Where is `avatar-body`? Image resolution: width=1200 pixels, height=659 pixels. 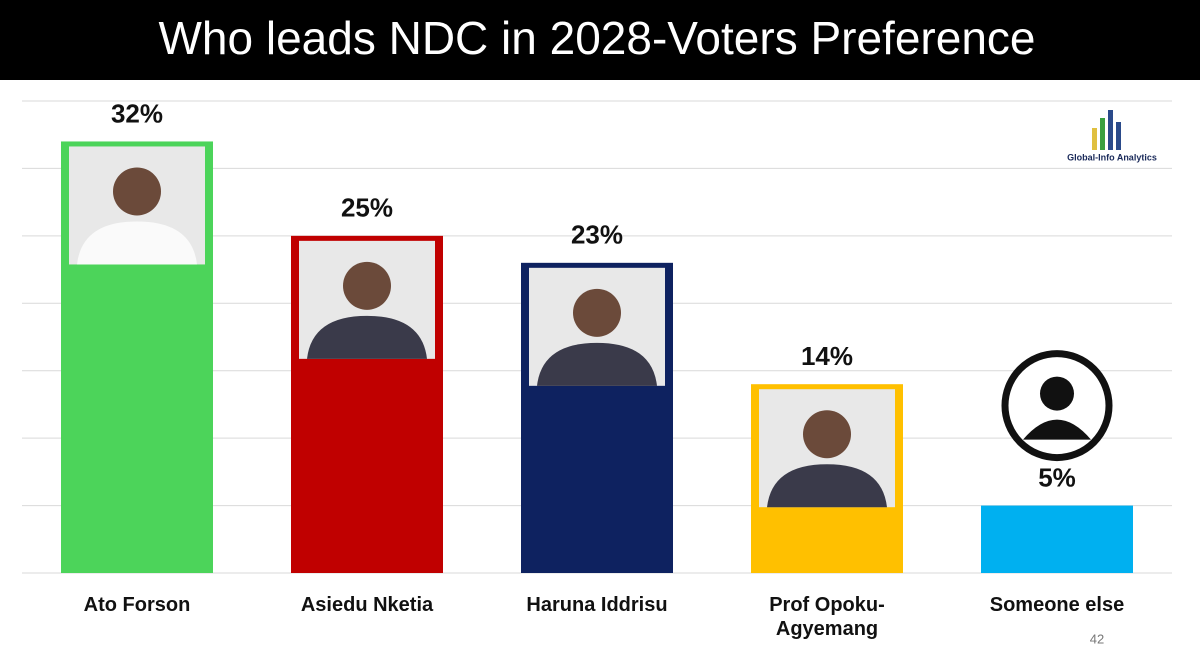 avatar-body is located at coordinates (1057, 429).